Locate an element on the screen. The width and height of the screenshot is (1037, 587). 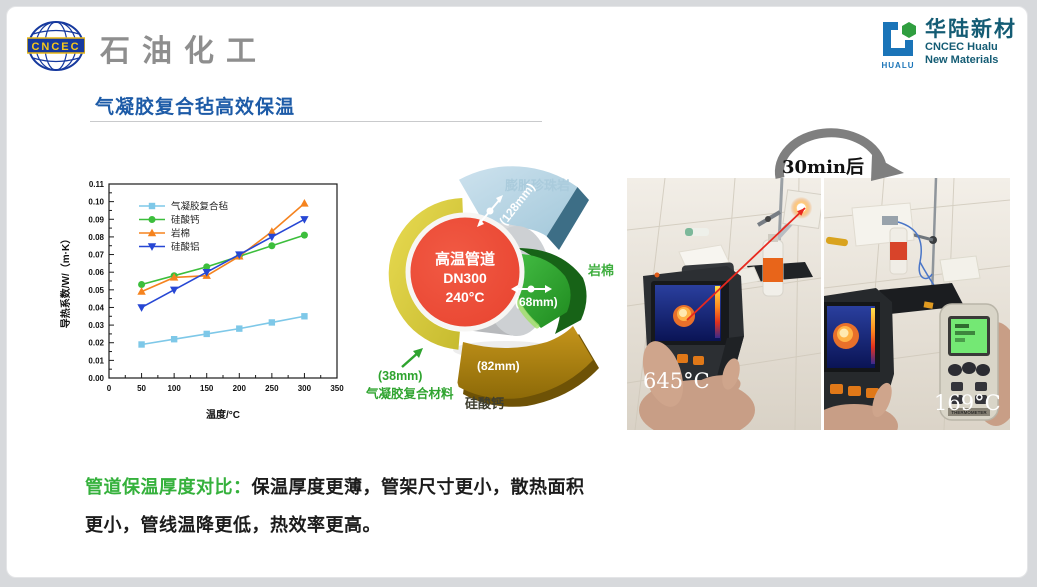
svg-text: 导热系数/W/（m·K） is located at coordinates (65, 281).